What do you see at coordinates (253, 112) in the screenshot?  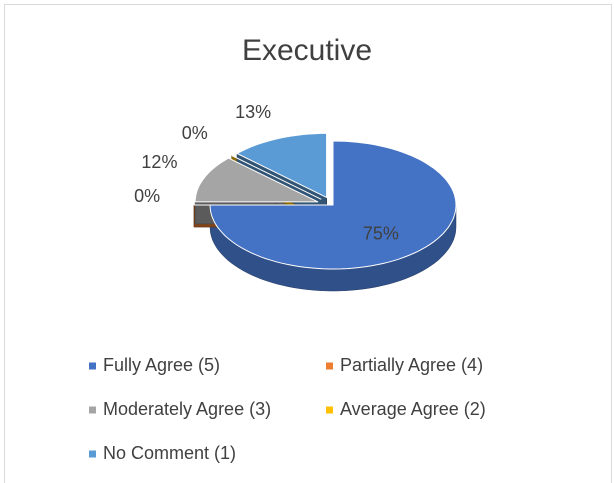 I see `data-label: 13%` at bounding box center [253, 112].